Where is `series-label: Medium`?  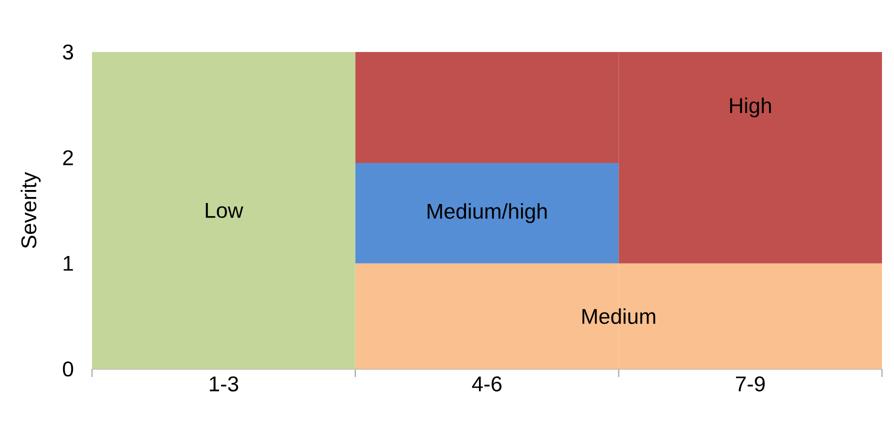 series-label: Medium is located at coordinates (619, 316).